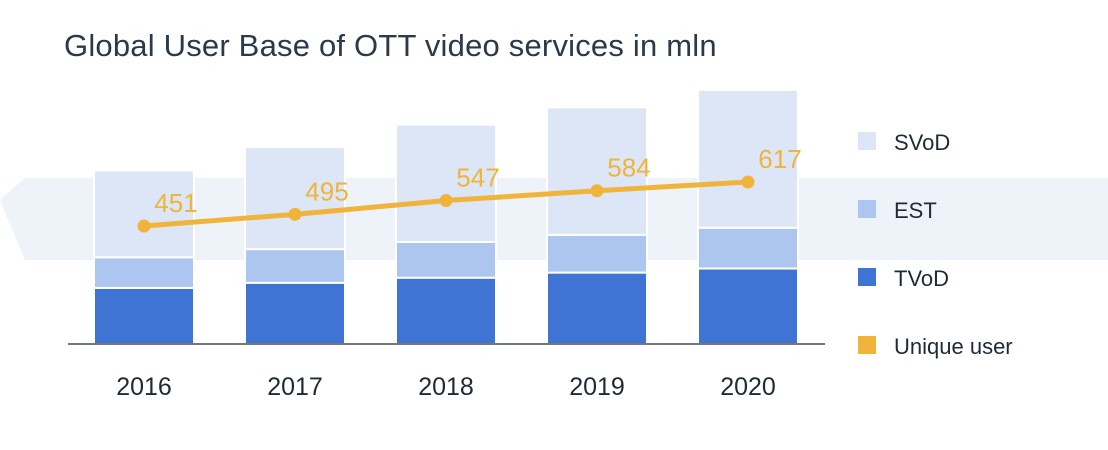 The image size is (1108, 450). I want to click on point-unique-user-2020, so click(748, 182).